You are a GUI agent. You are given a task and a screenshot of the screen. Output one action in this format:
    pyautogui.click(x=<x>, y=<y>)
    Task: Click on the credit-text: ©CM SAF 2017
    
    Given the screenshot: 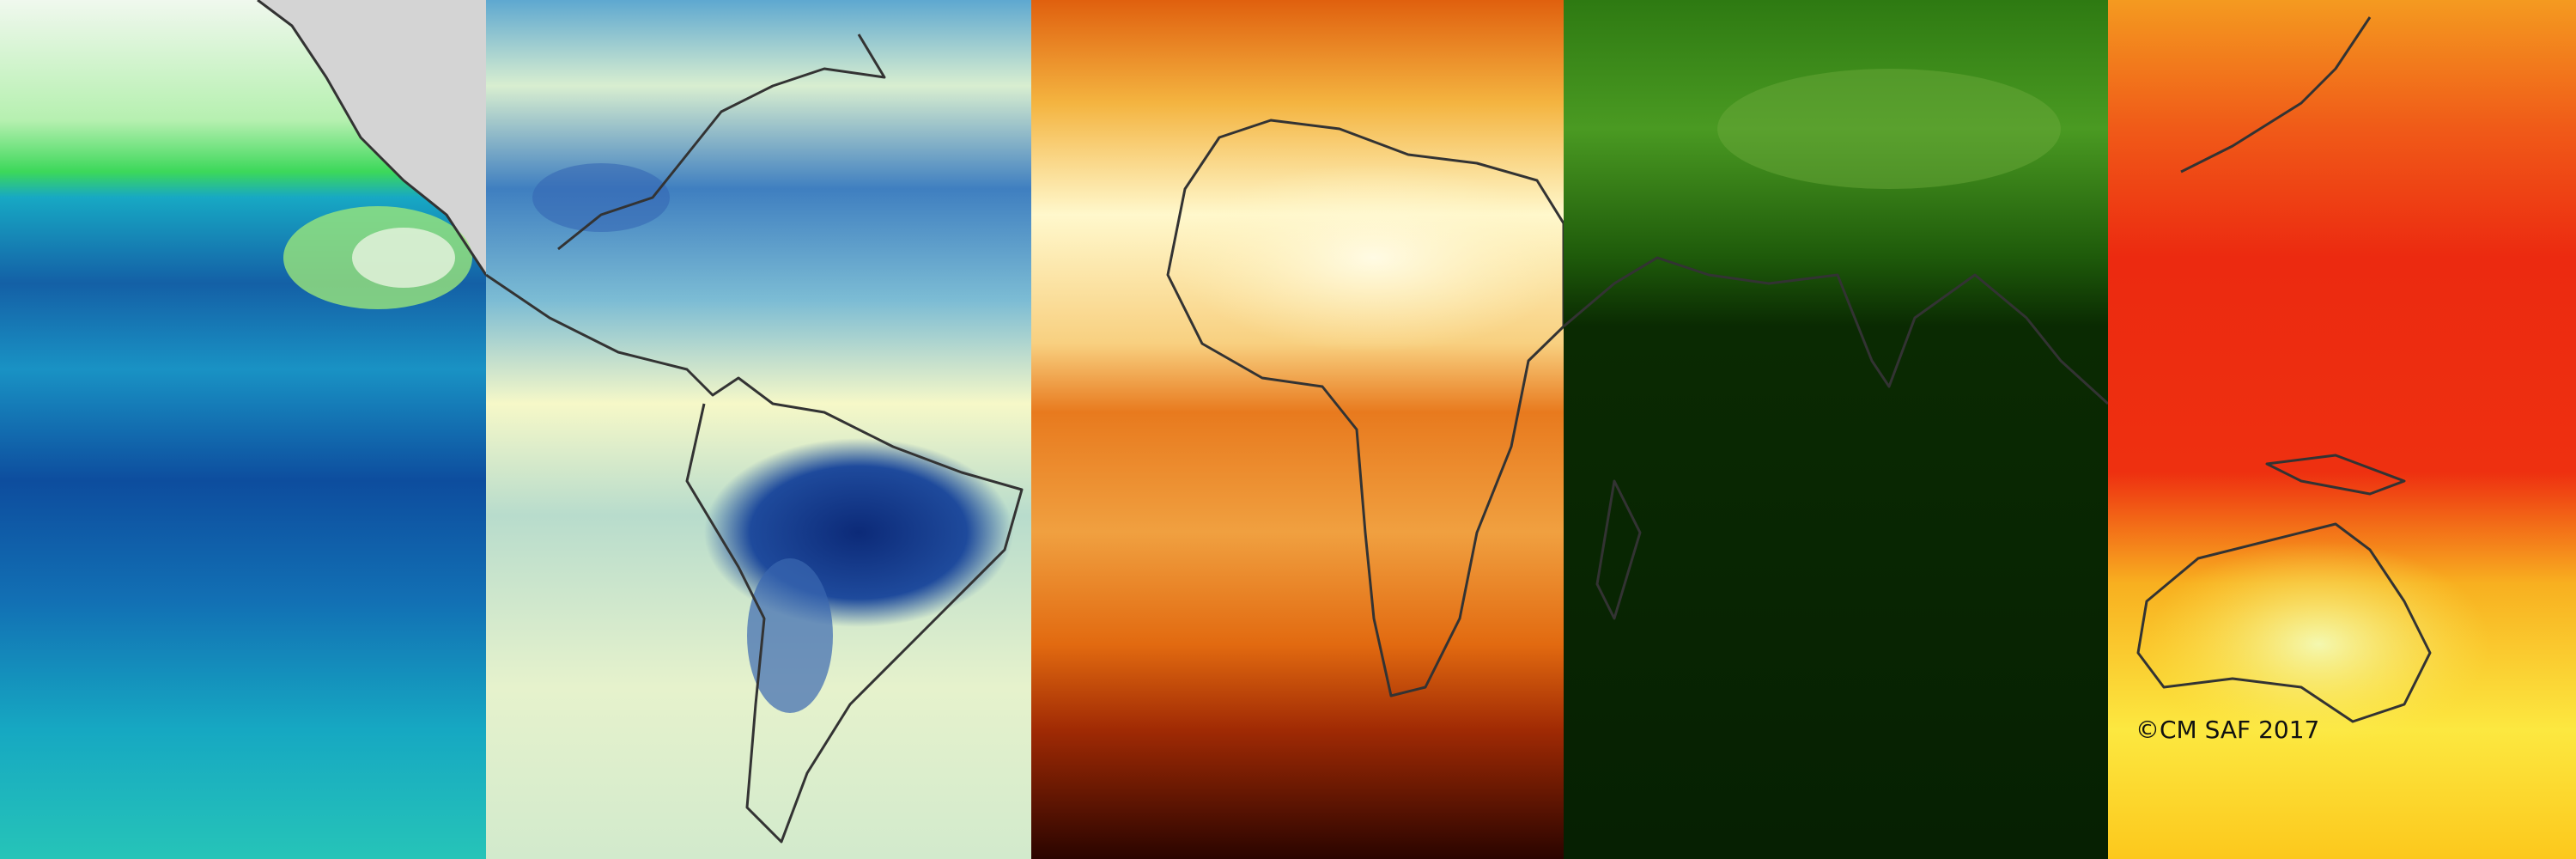 What is the action you would take?
    pyautogui.click(x=2228, y=730)
    